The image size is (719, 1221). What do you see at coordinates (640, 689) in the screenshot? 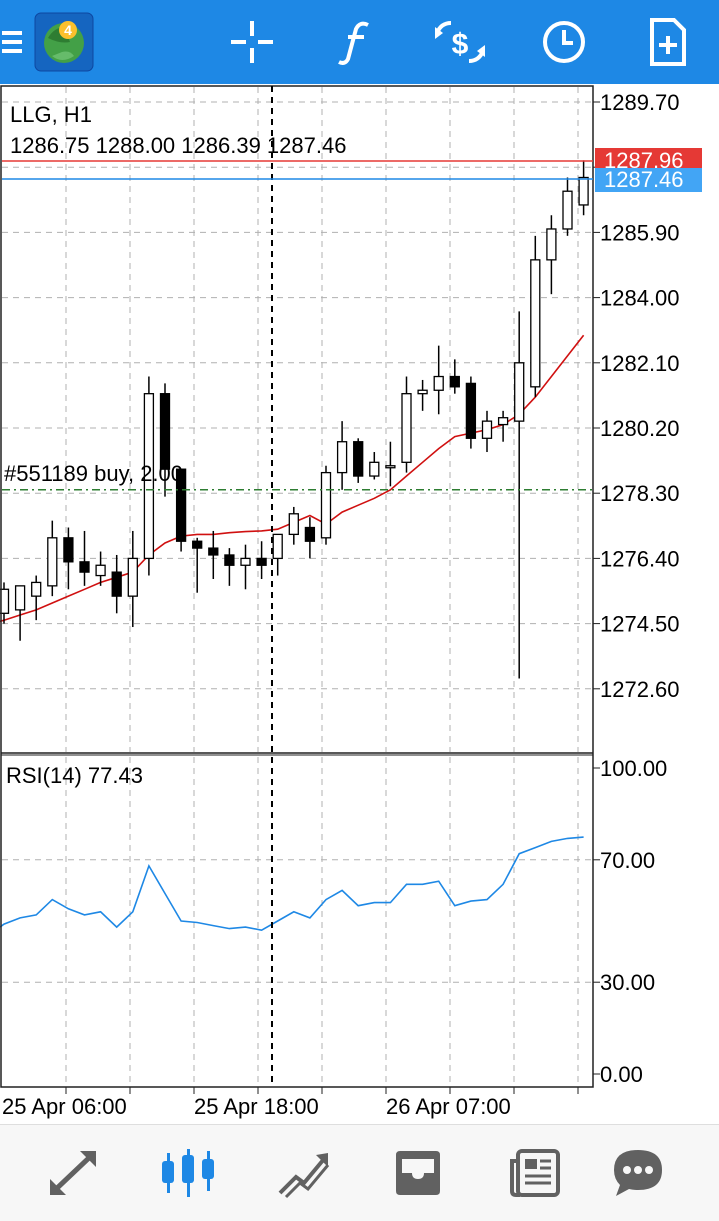
I see `price-axis-label: 1272.60` at bounding box center [640, 689].